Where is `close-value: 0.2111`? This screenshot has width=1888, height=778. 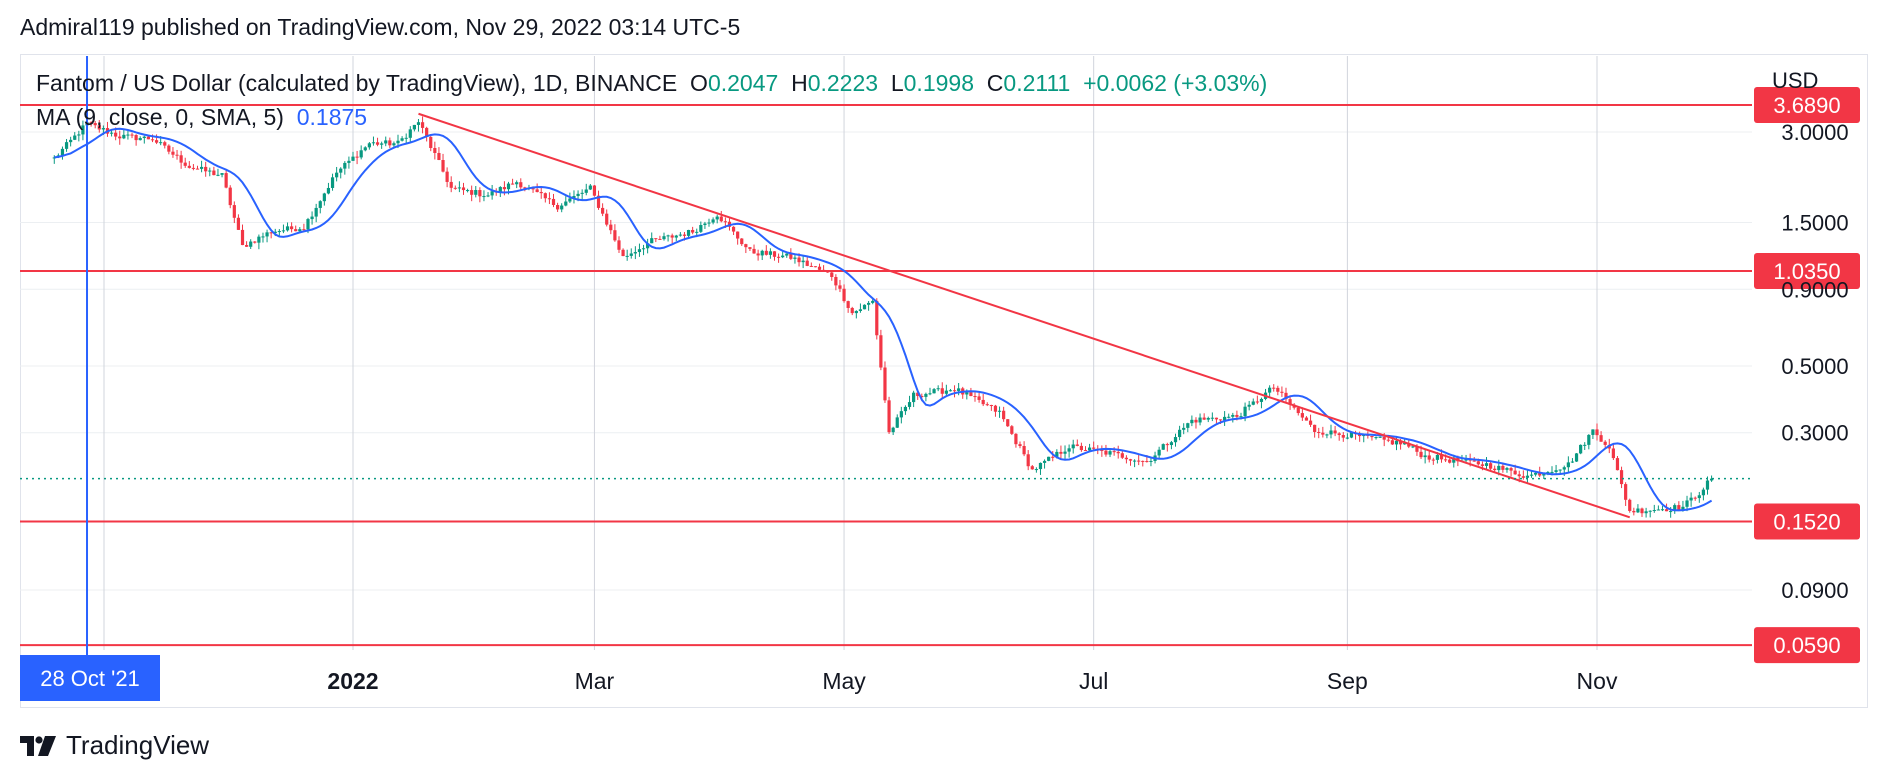
close-value: 0.2111 is located at coordinates (1037, 83).